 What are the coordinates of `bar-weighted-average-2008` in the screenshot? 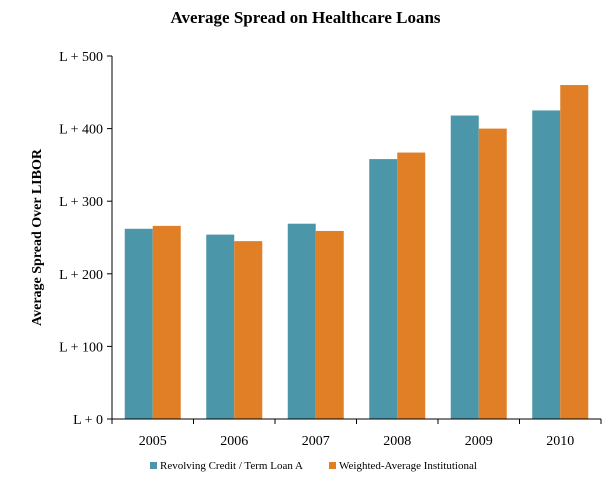 It's located at (411, 286).